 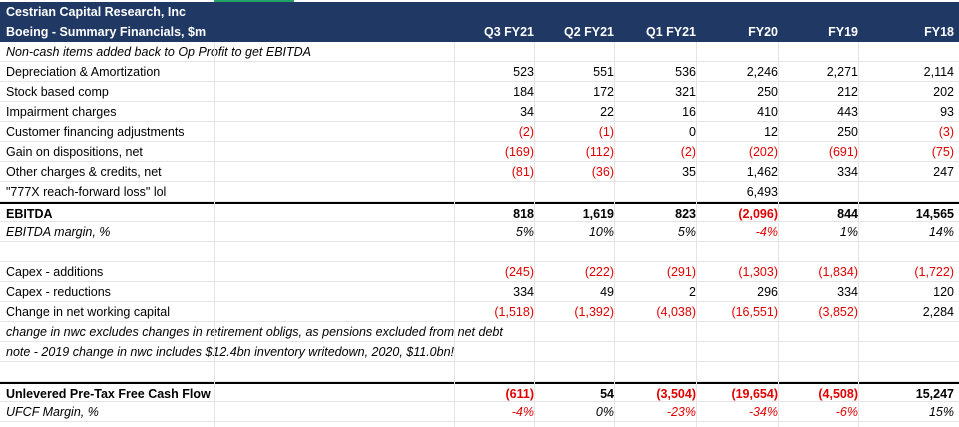 What do you see at coordinates (96, 12) in the screenshot?
I see `company-name: Cestrian Capital Research, Inc` at bounding box center [96, 12].